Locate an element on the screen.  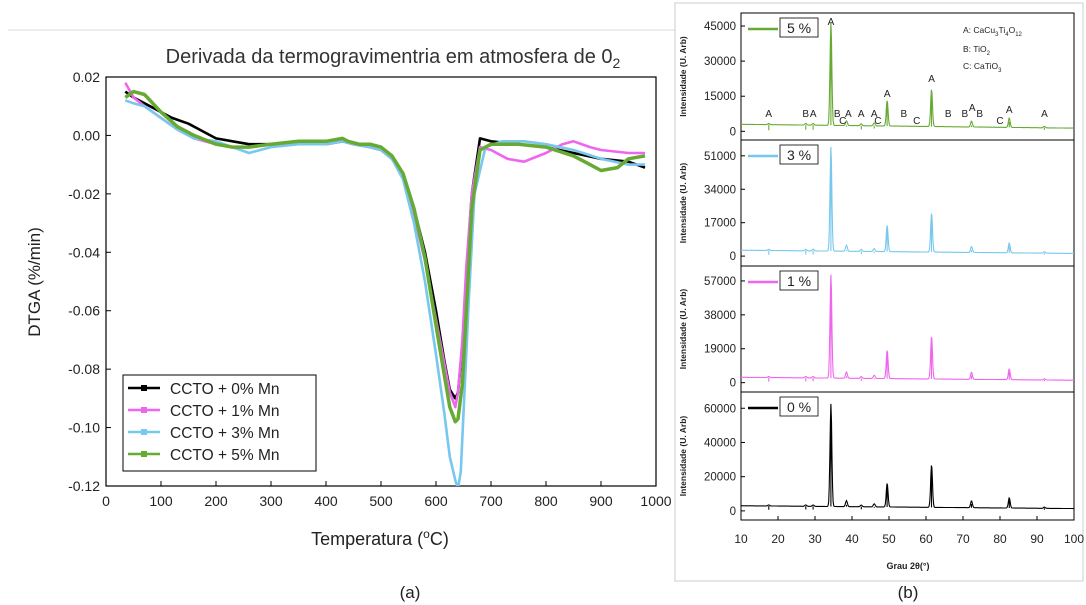
x-tick-label: 200 is located at coordinates (216, 501).